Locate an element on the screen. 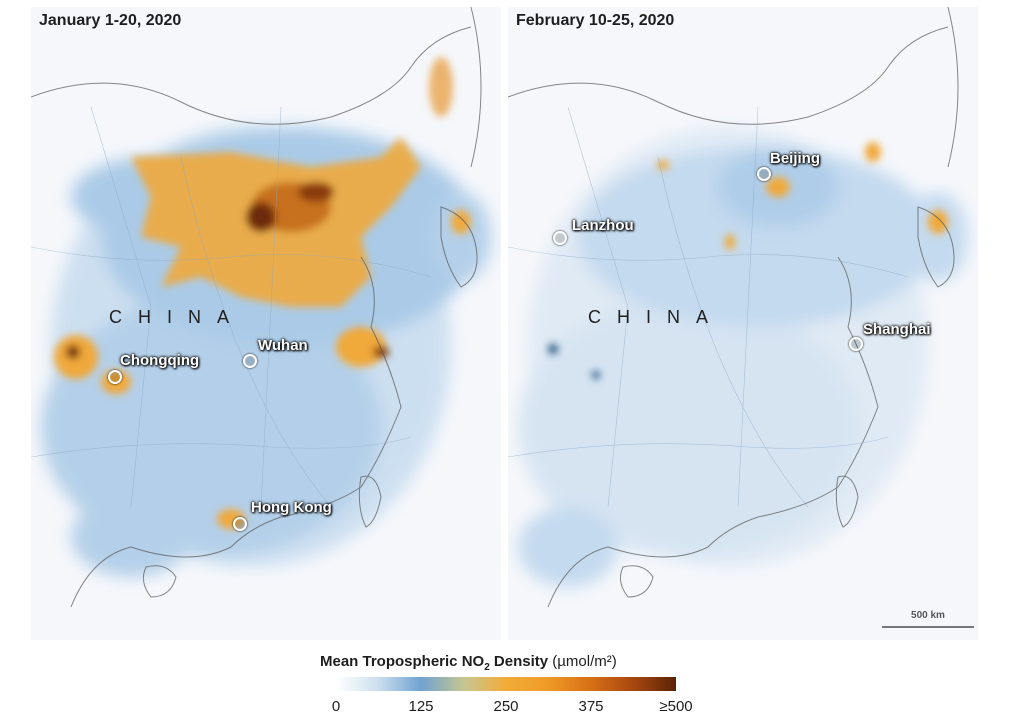  legend-tick-375: 375 is located at coordinates (591, 706).